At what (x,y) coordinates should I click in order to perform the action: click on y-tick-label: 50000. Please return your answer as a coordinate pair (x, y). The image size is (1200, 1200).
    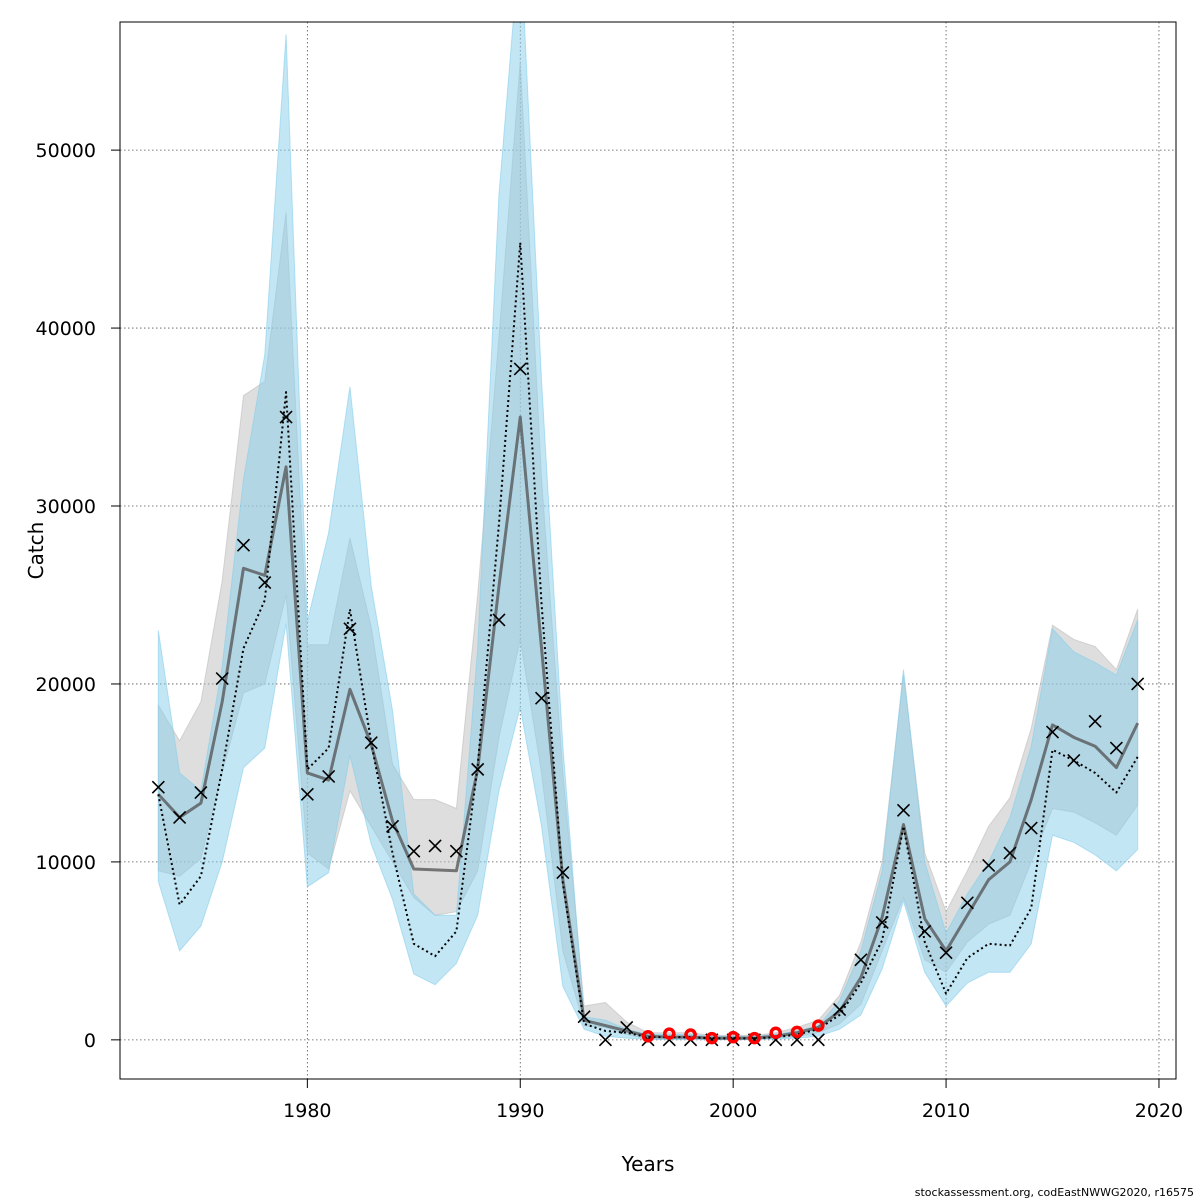
    Looking at the image, I should click on (66, 151).